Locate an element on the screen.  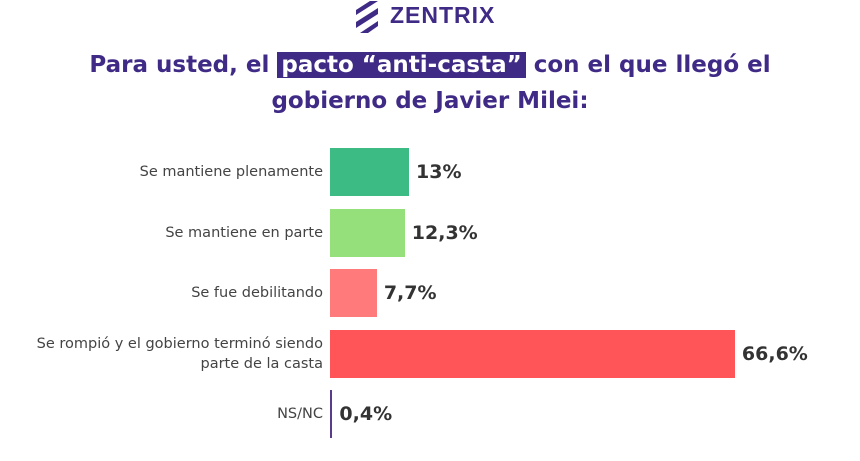
title-text: gobierno de Javier Milei: is located at coordinates (430, 101).